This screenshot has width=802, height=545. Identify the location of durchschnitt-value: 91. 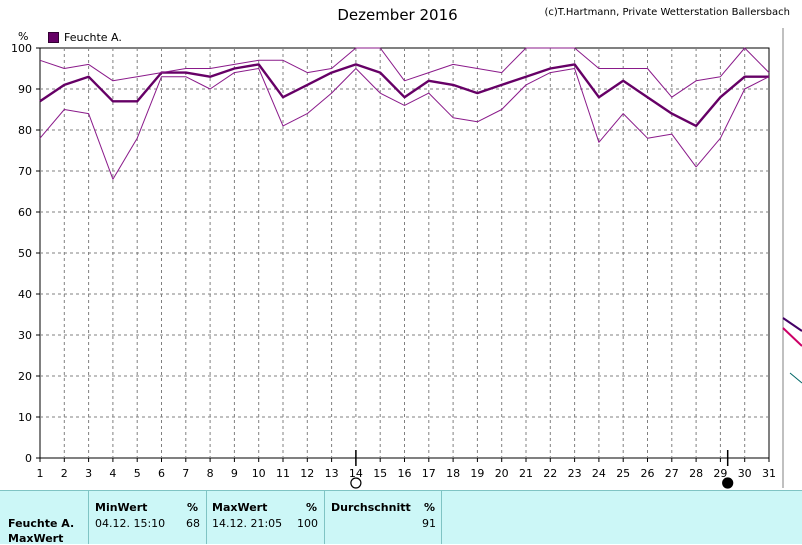
(429, 523).